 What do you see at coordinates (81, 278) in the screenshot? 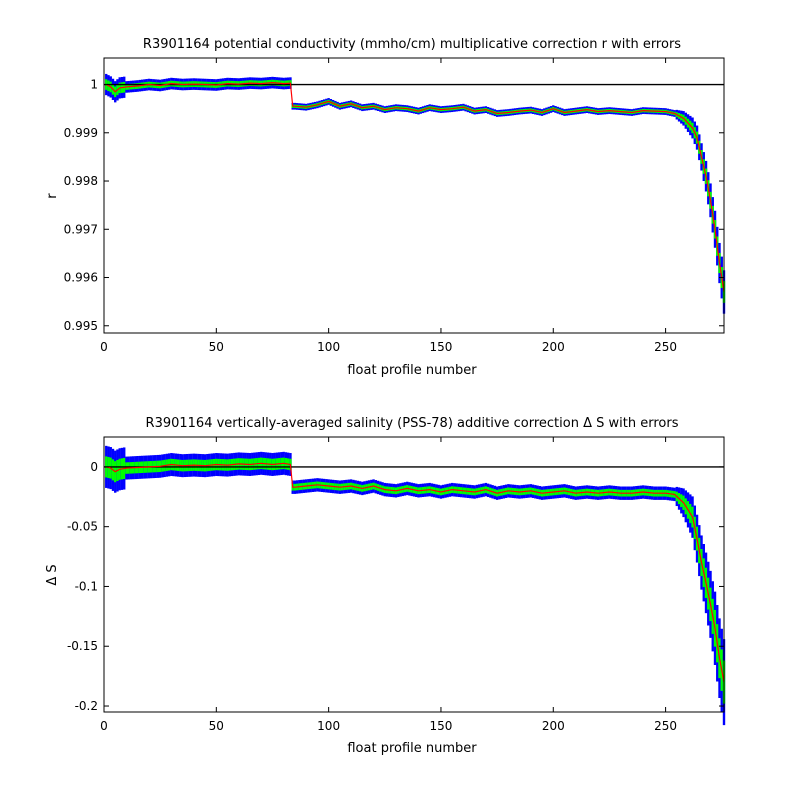
I see `y-tick-label: 0.996` at bounding box center [81, 278].